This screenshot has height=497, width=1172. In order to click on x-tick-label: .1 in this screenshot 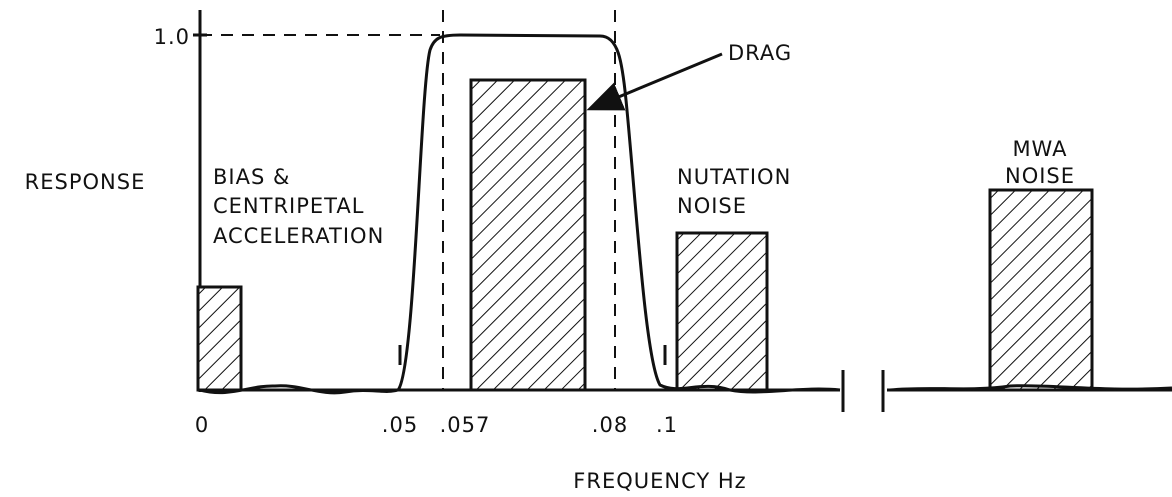, I will do `click(667, 425)`.